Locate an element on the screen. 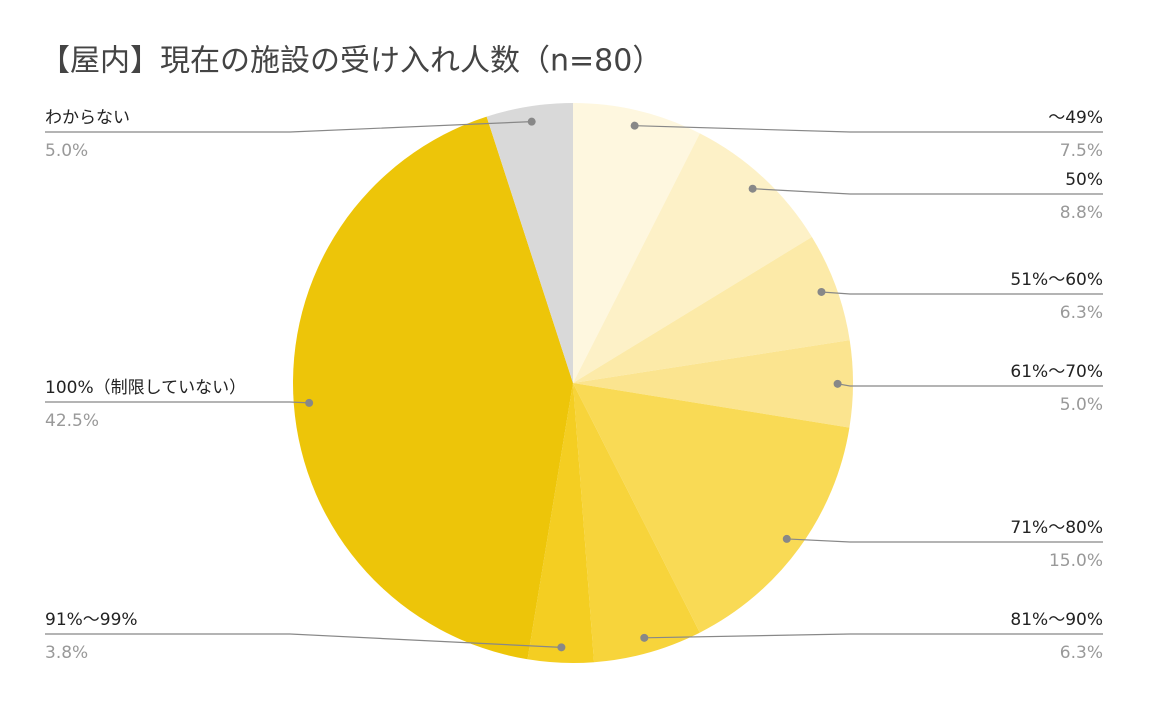 This screenshot has width=1164, height=711. slice-label: 100%（制限していない） is located at coordinates (145, 388).